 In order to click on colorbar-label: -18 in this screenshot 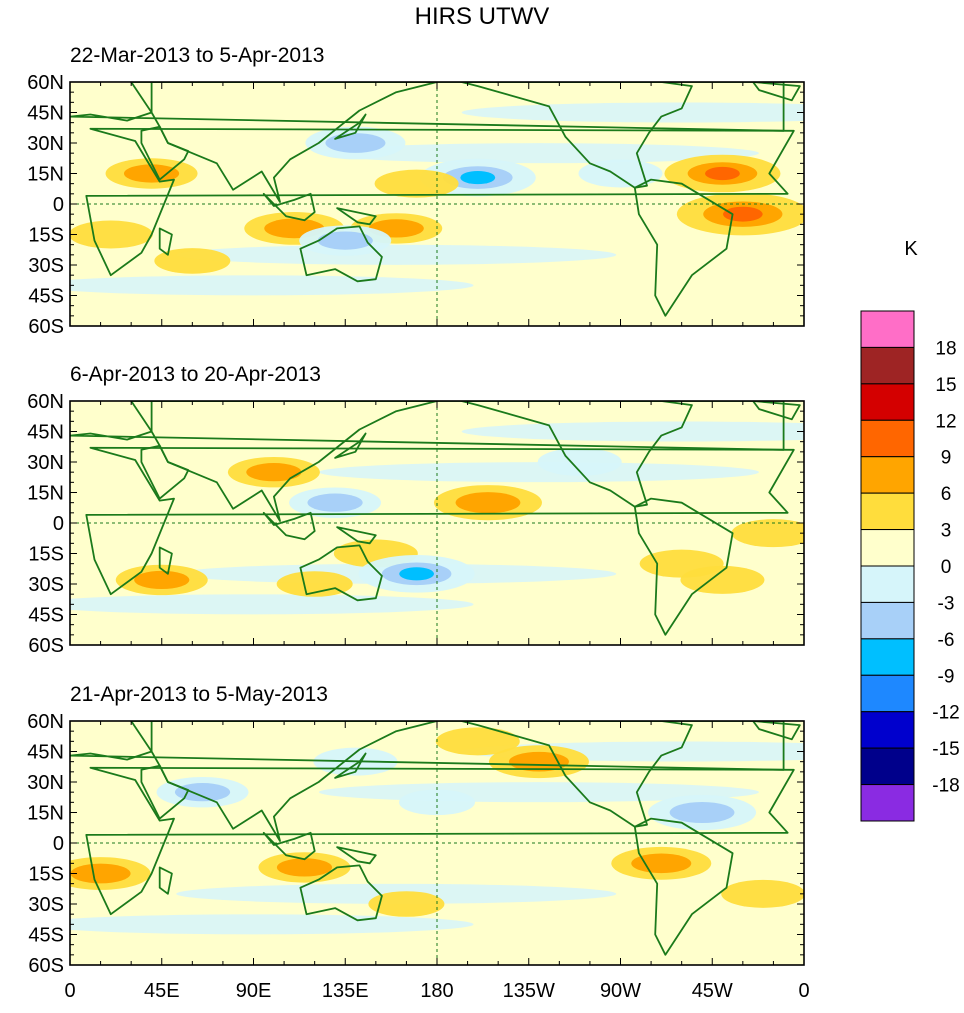, I will do `click(945, 786)`.